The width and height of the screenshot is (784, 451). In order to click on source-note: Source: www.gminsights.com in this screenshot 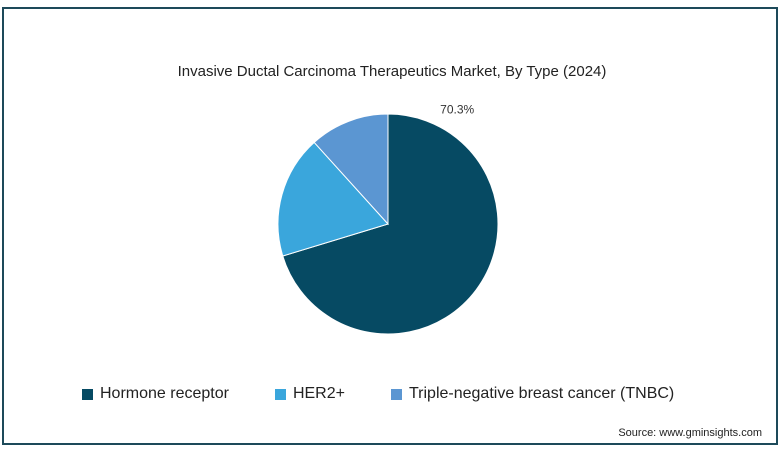, I will do `click(690, 433)`.